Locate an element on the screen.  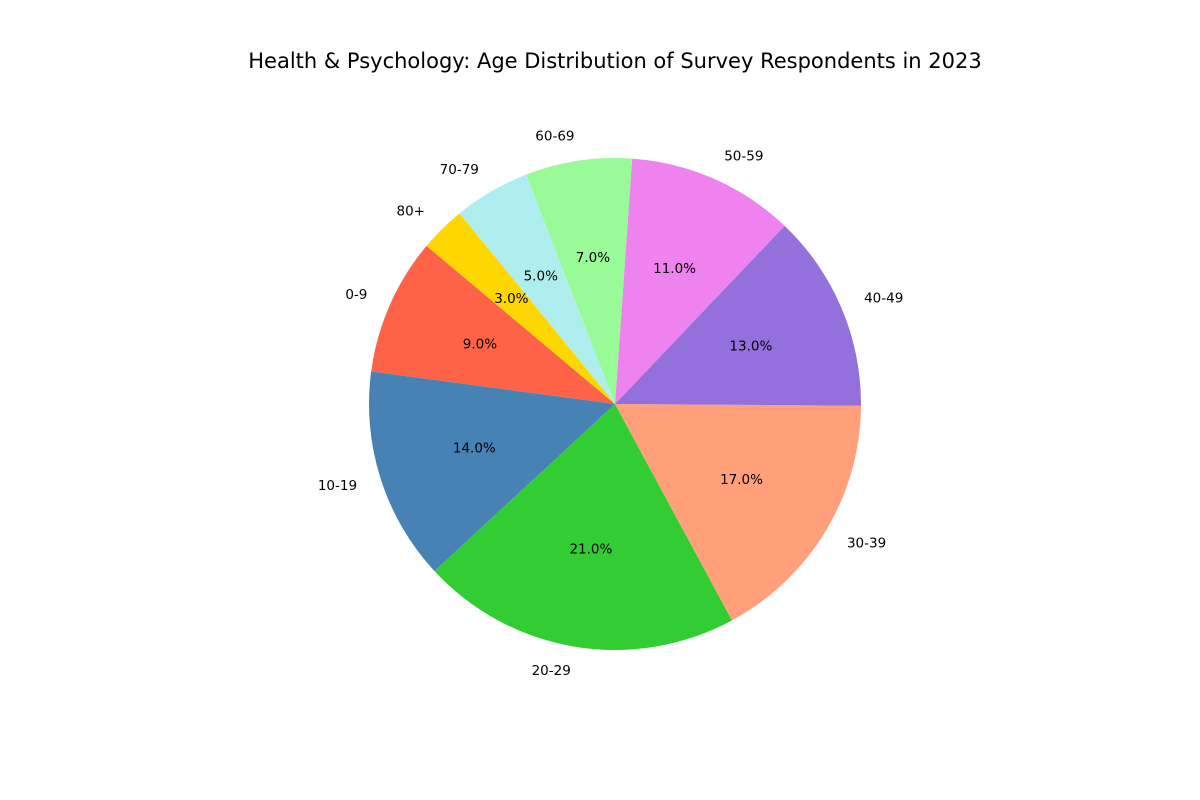
category-label-80+: 80+ is located at coordinates (411, 211).